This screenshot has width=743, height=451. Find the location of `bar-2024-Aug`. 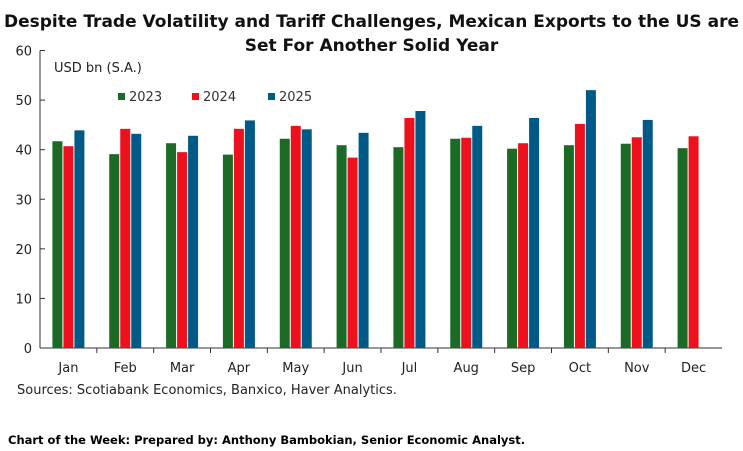

bar-2024-Aug is located at coordinates (466, 242).